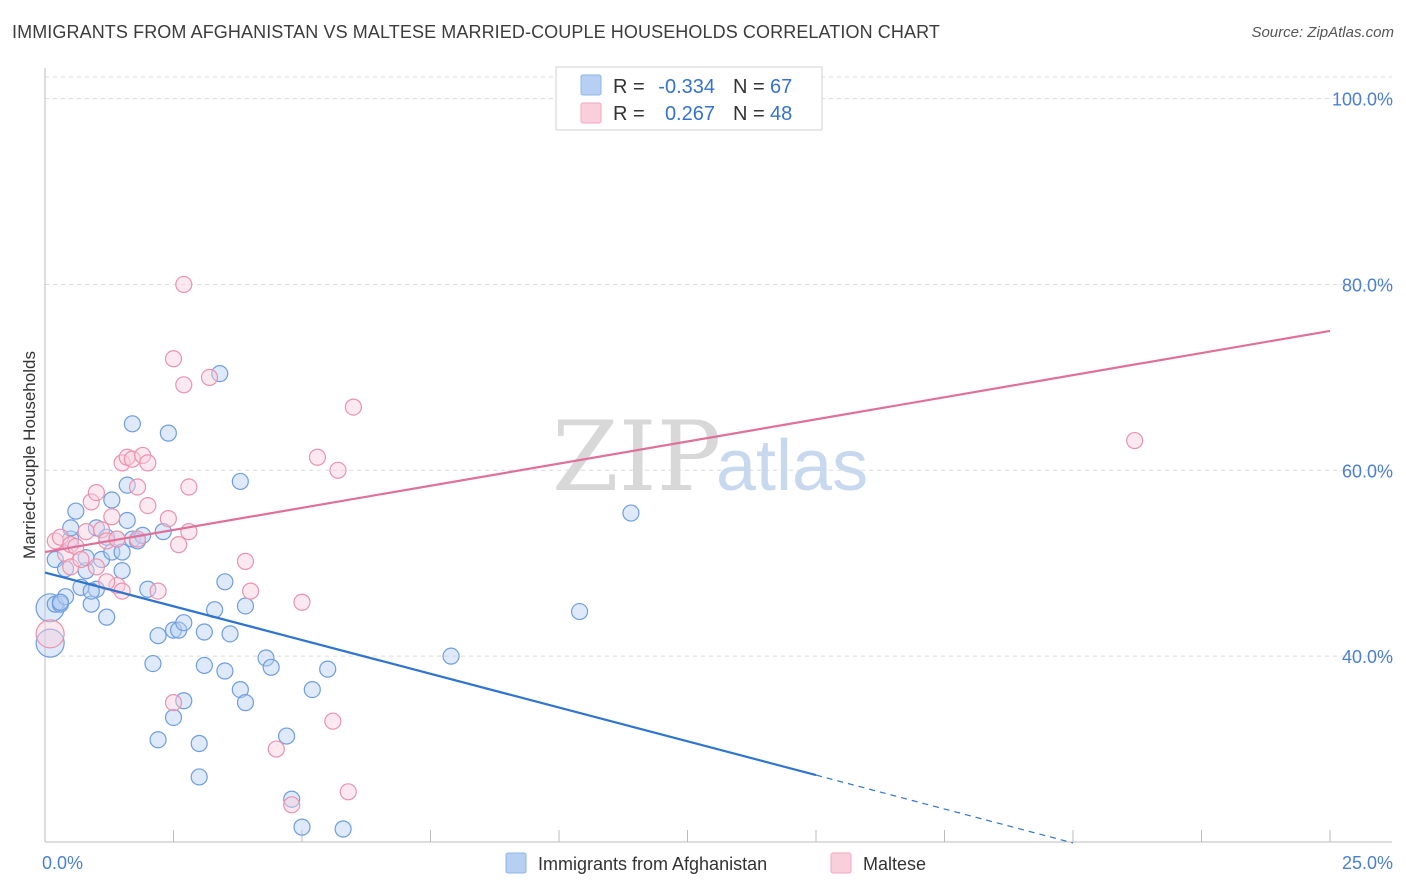 Image resolution: width=1406 pixels, height=892 pixels. I want to click on watermark-atlas: atlas, so click(792, 466).